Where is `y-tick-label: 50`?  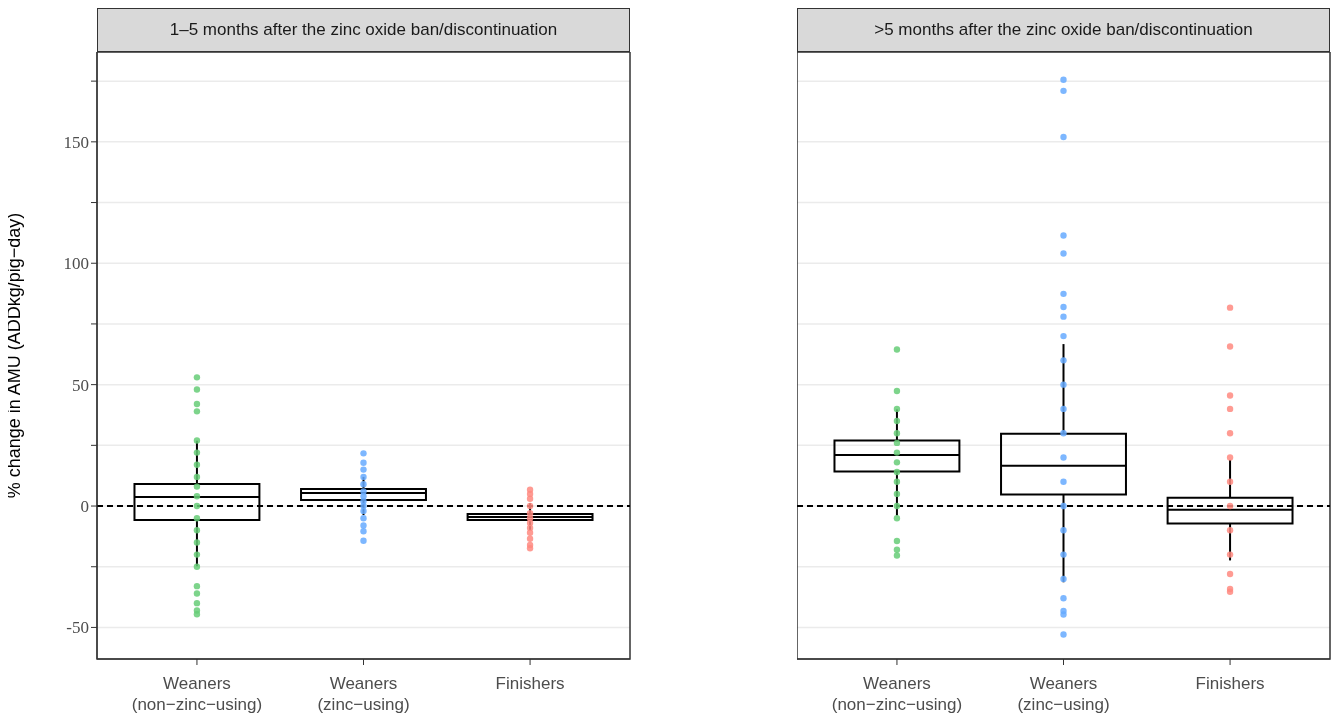 y-tick-label: 50 is located at coordinates (80, 385).